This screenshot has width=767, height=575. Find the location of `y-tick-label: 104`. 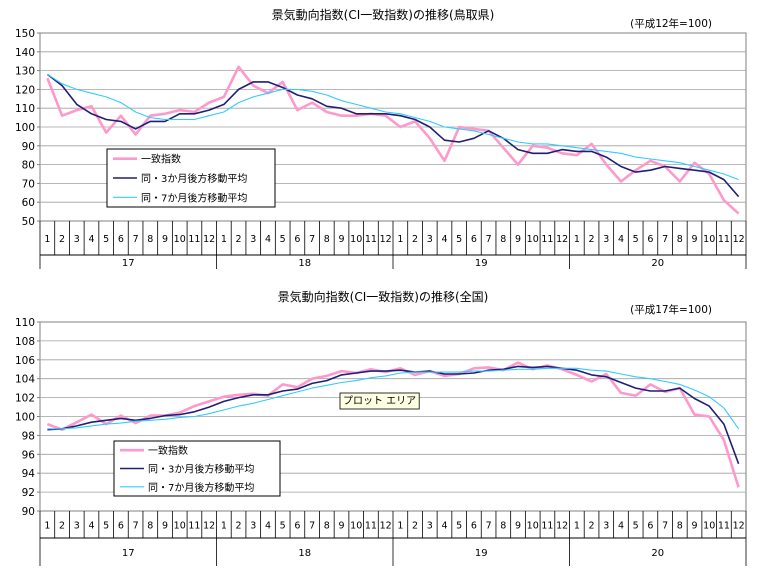

y-tick-label: 104 is located at coordinates (25, 380).